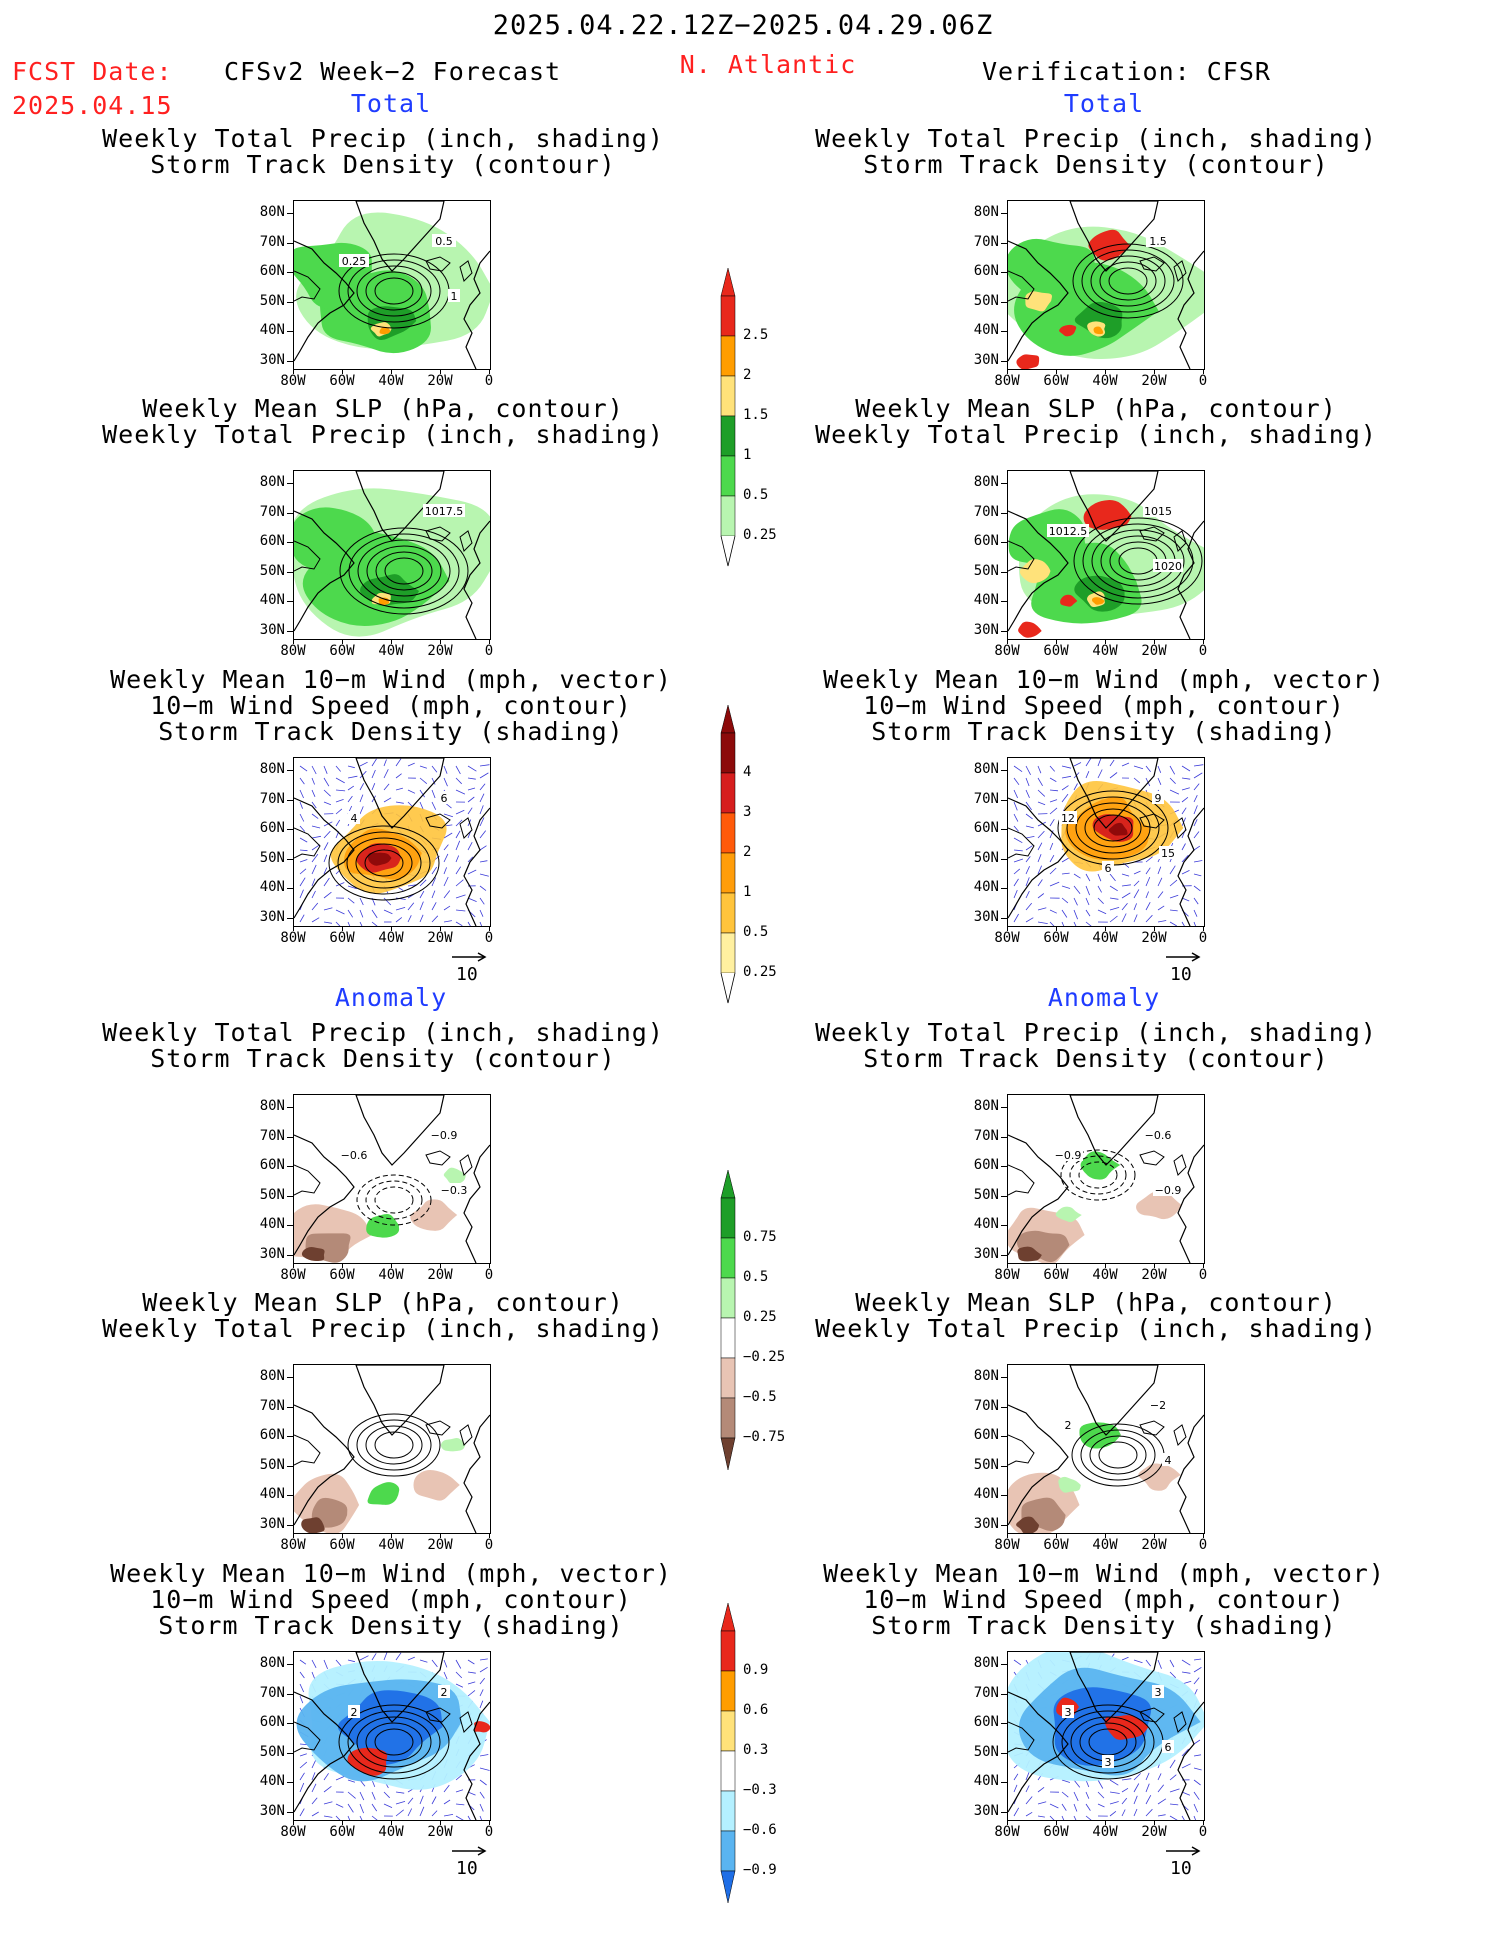 This screenshot has width=1487, height=1947. Describe the element at coordinates (468, 1860) in the screenshot. I see `vector-reference: 10` at that location.